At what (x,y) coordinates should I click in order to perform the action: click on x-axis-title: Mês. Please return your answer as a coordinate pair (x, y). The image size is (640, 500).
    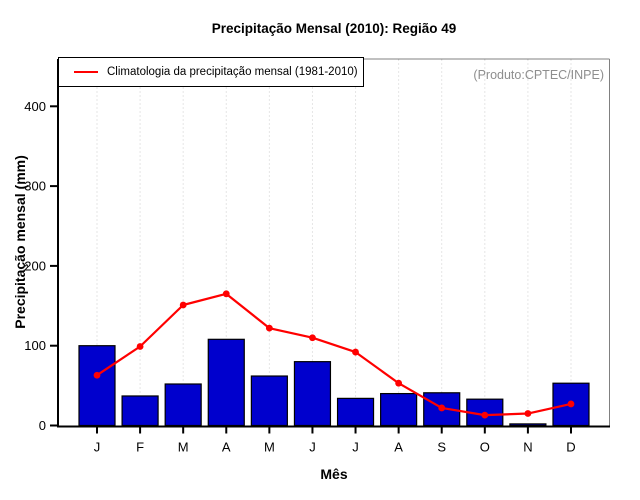
    Looking at the image, I should click on (334, 474).